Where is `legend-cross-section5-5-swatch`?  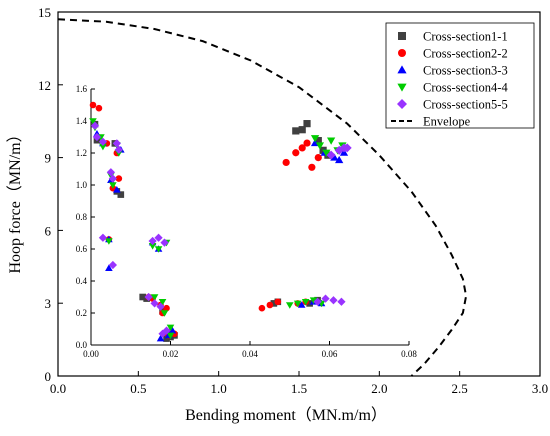
legend-cross-section5-5-swatch is located at coordinates (402, 104).